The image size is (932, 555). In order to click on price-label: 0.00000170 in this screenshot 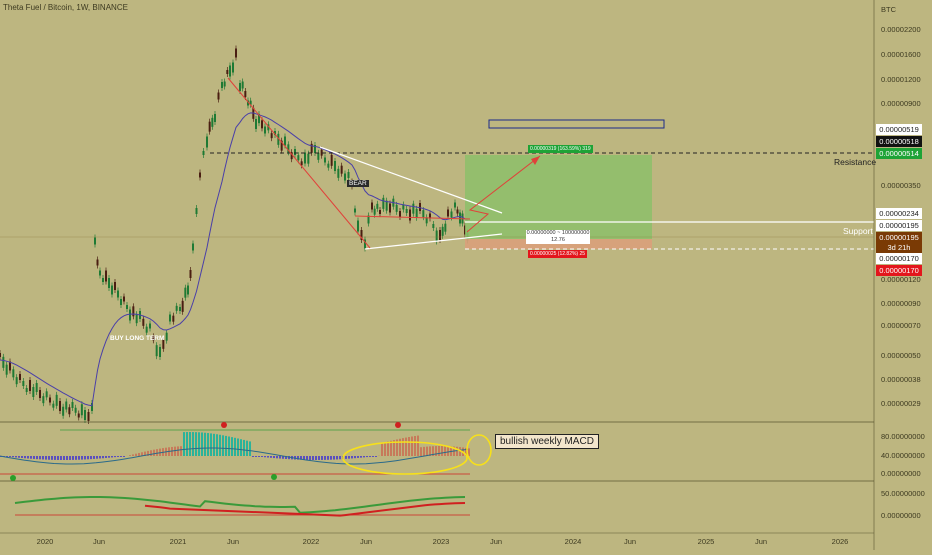, I will do `click(899, 258)`.